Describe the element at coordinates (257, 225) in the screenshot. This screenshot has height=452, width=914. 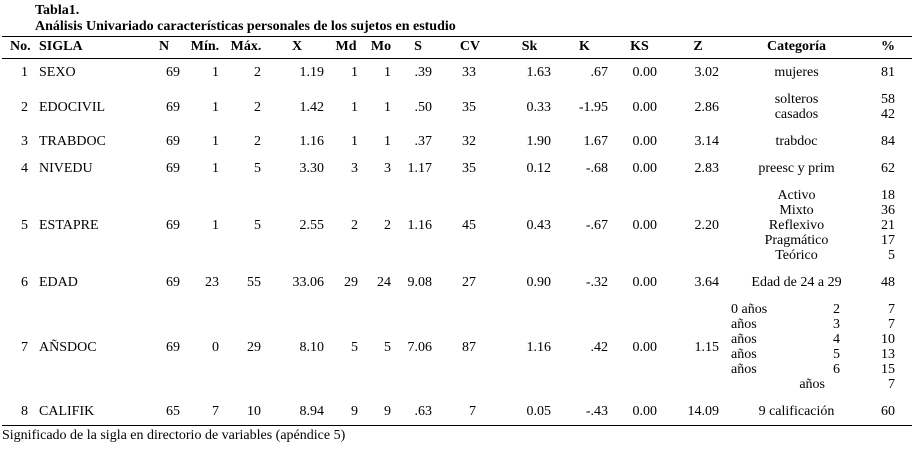
I see `cell-max: 5` at that location.